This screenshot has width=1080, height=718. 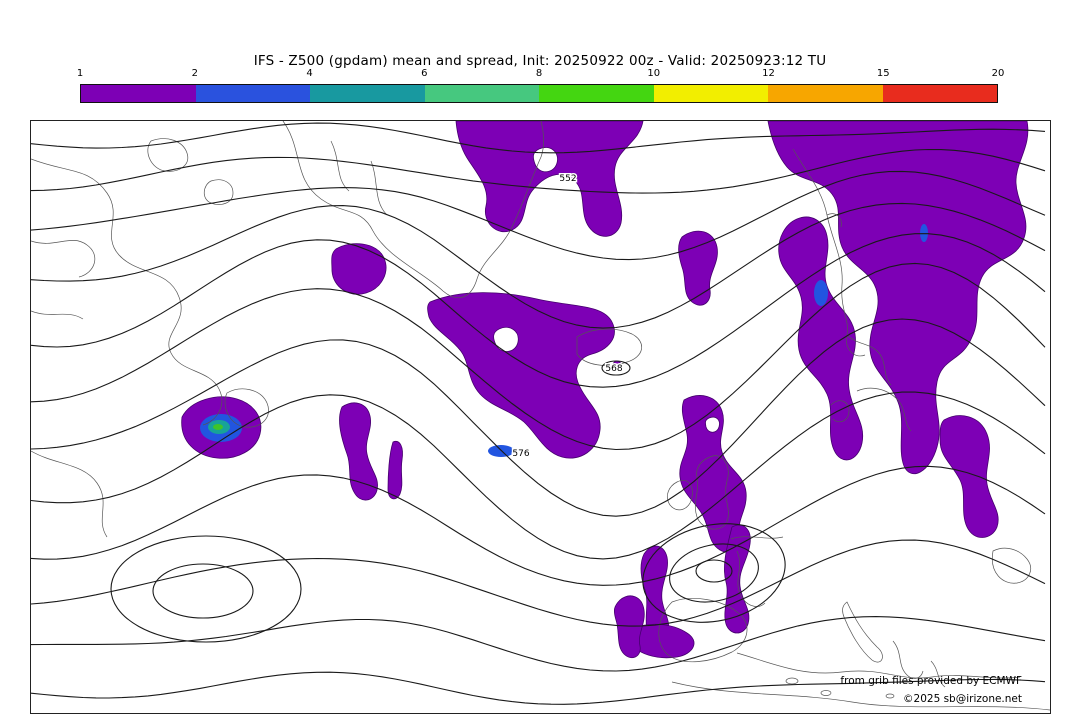 I want to click on colorbar-tick: 1, so click(x=80, y=73).